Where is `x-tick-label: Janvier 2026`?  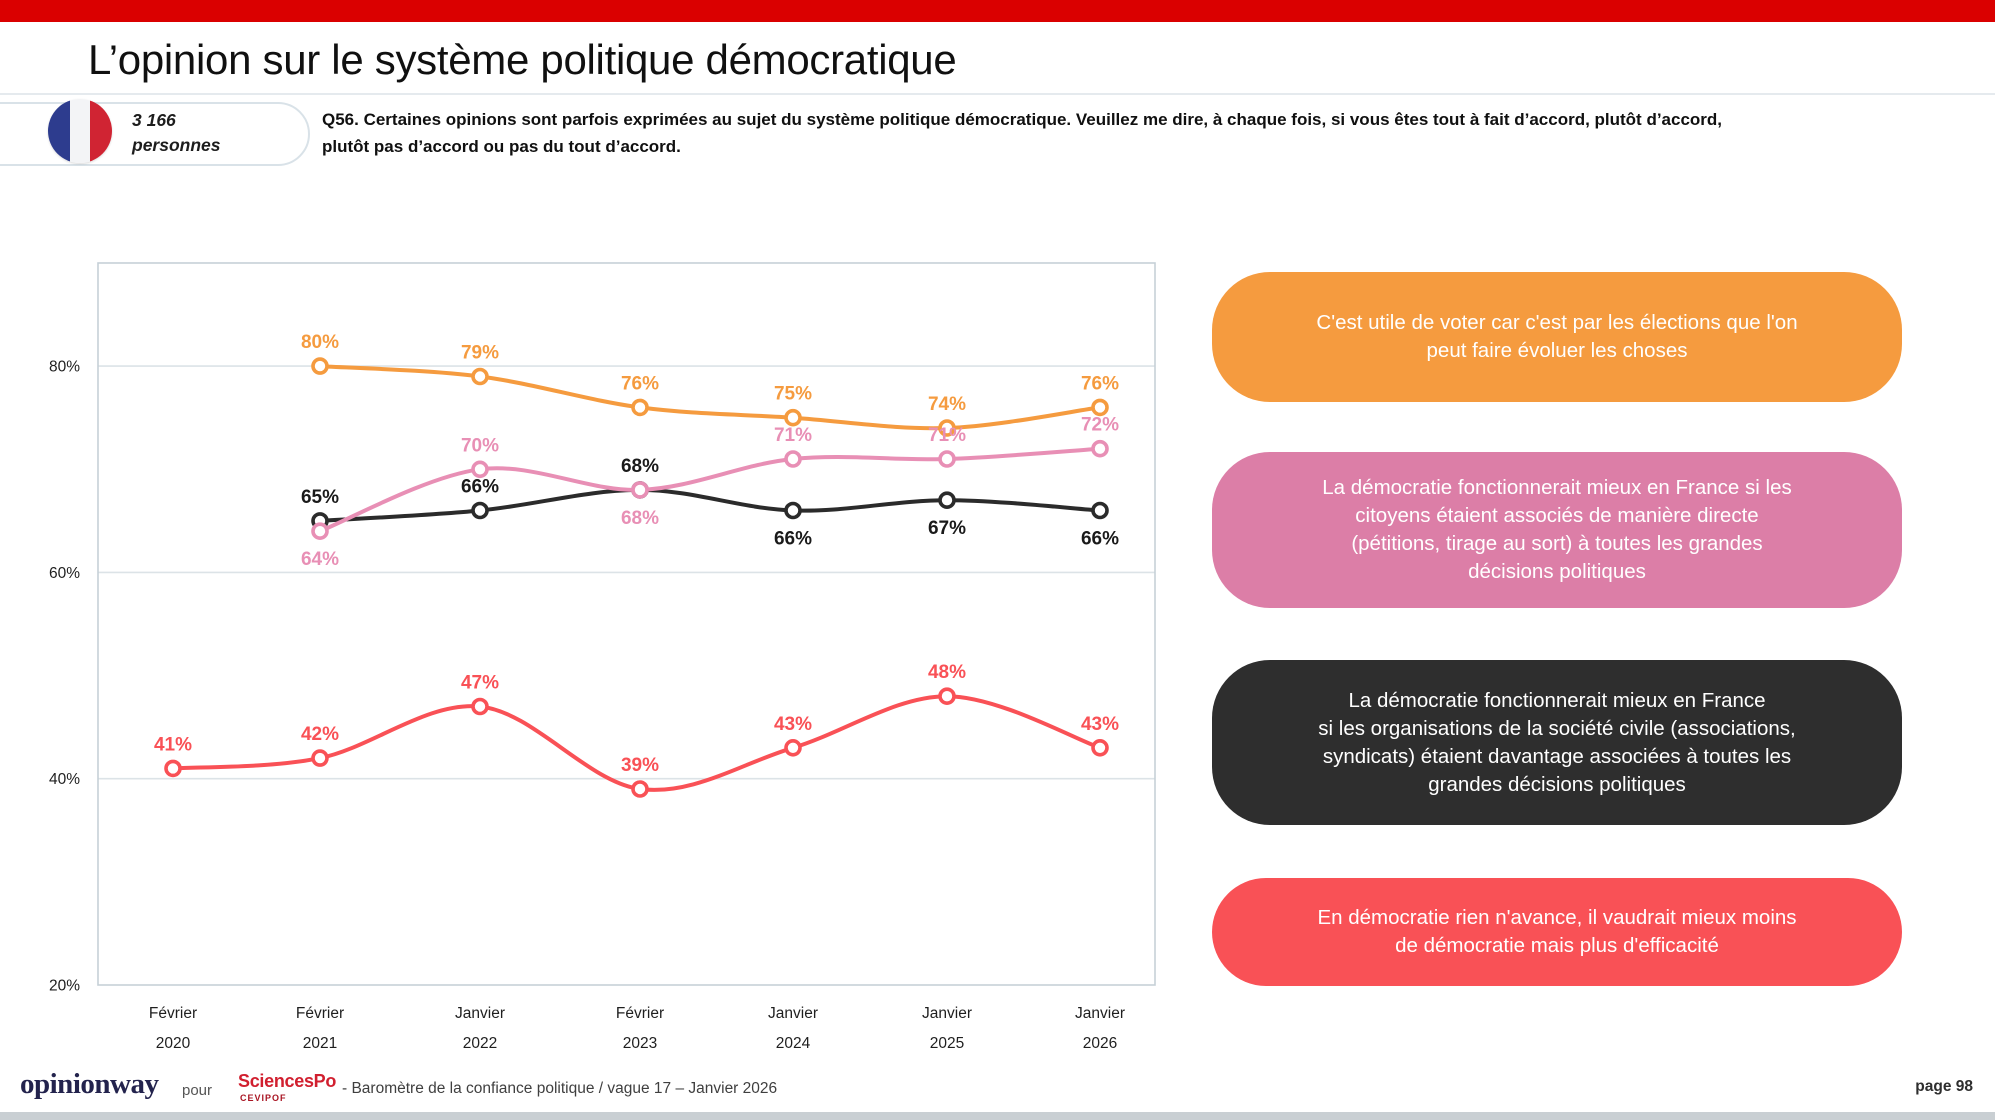 x-tick-label: Janvier 2026 is located at coordinates (1100, 1028).